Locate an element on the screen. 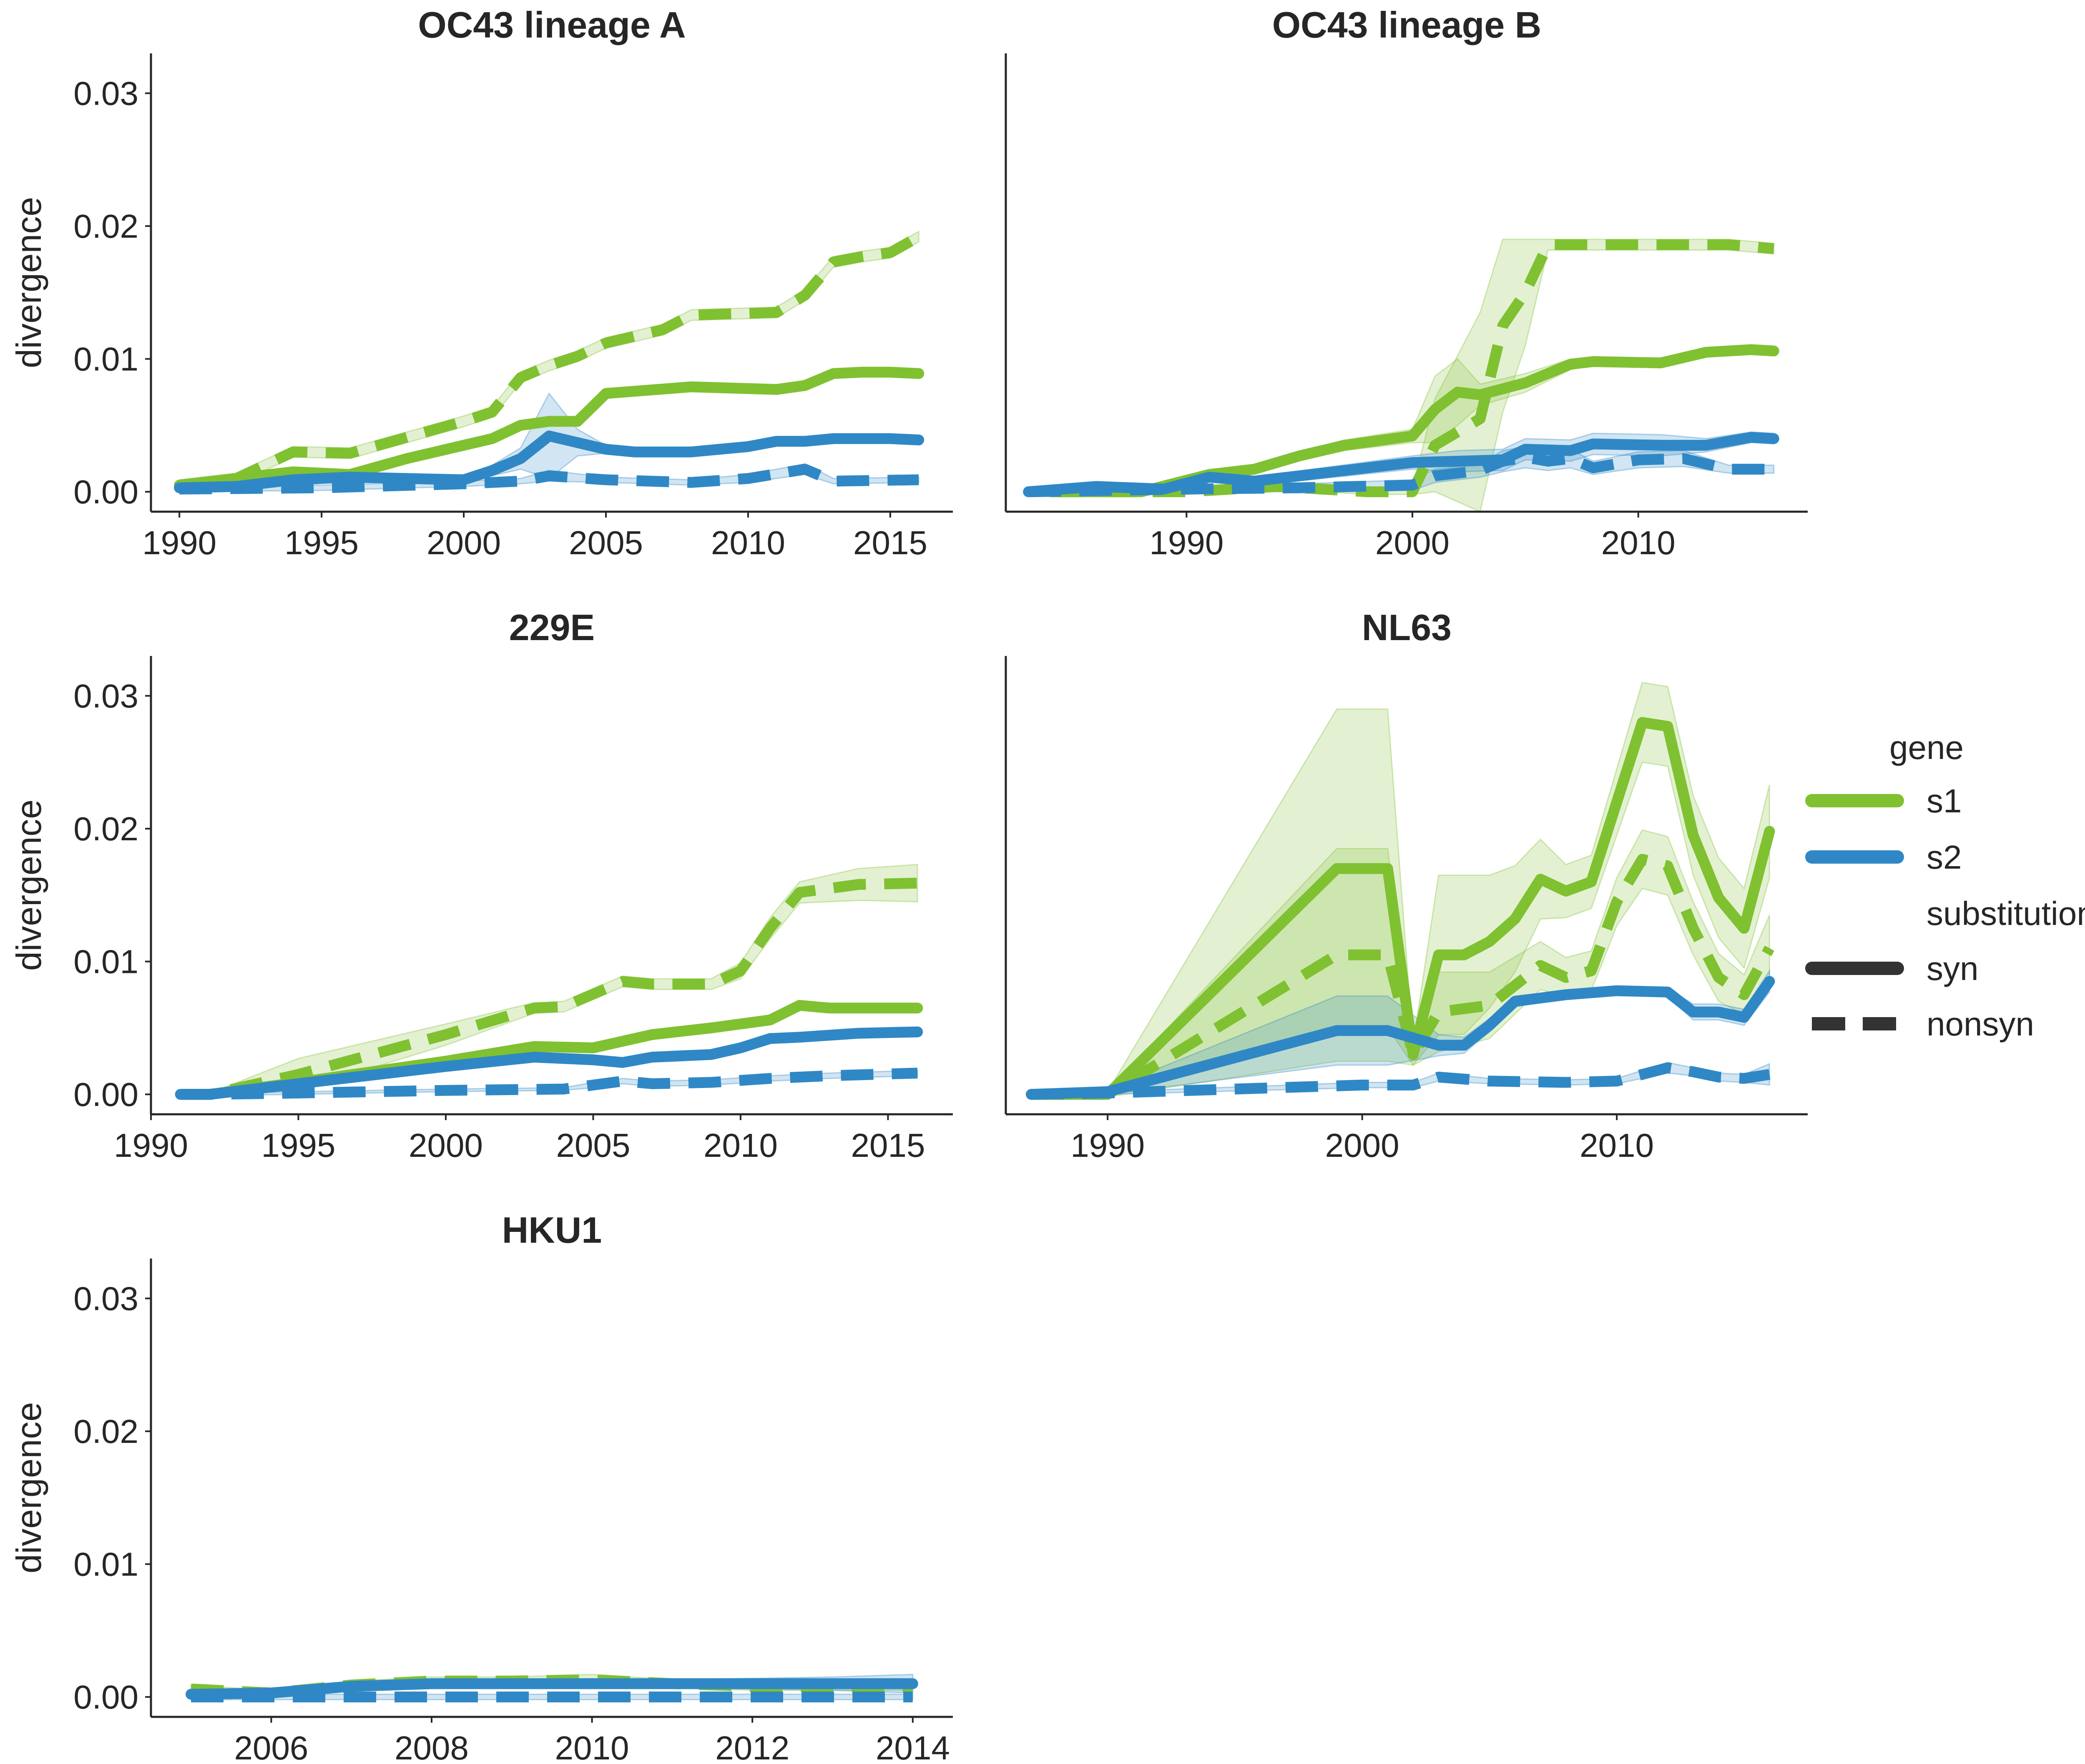 The width and height of the screenshot is (2085, 1764). legend-label-syn: syn is located at coordinates (1953, 968).